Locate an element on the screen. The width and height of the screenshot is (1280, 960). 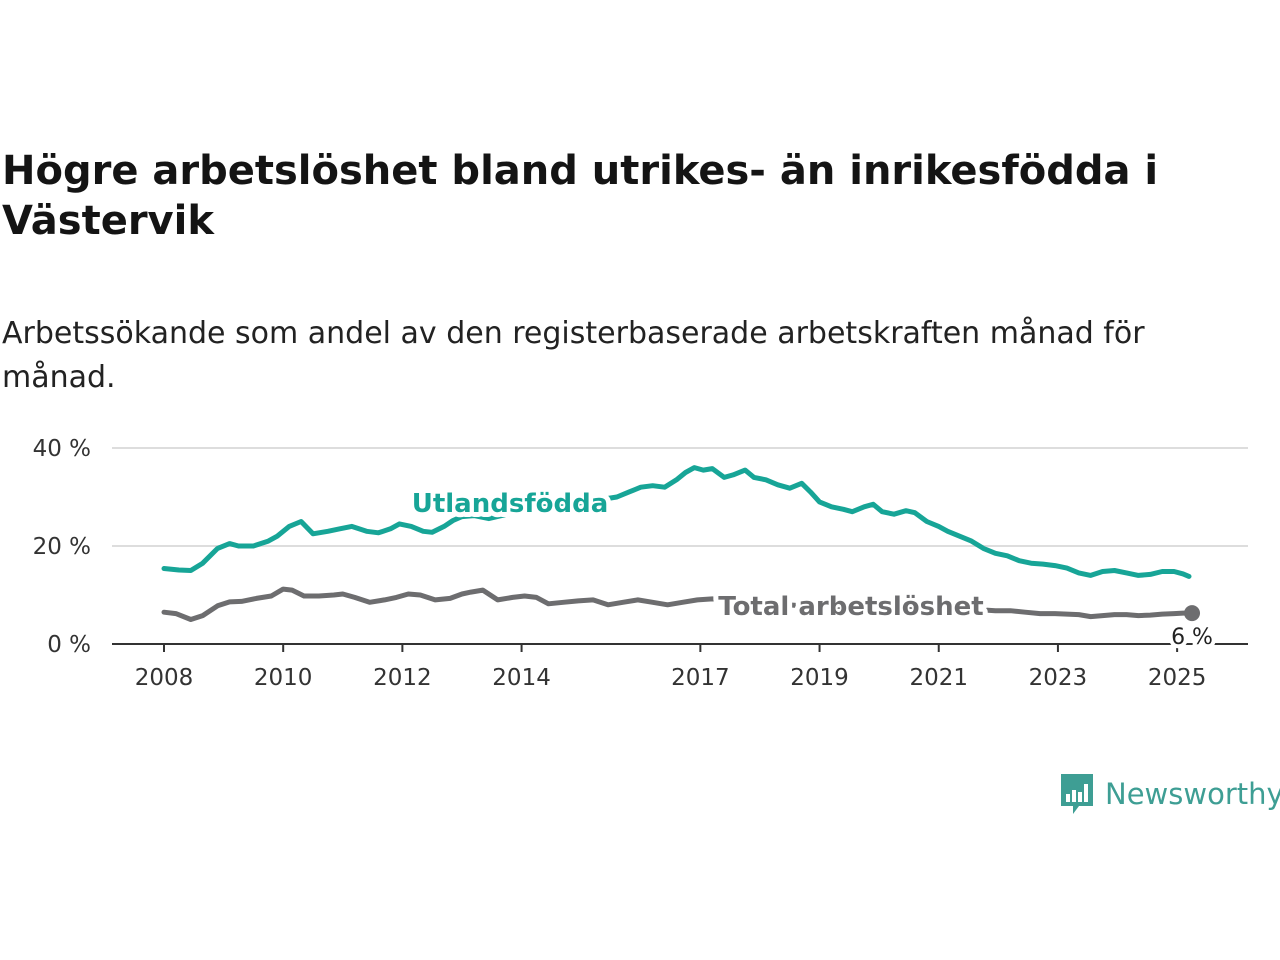
newsworthy-logo-icon is located at coordinates (1077, 794).